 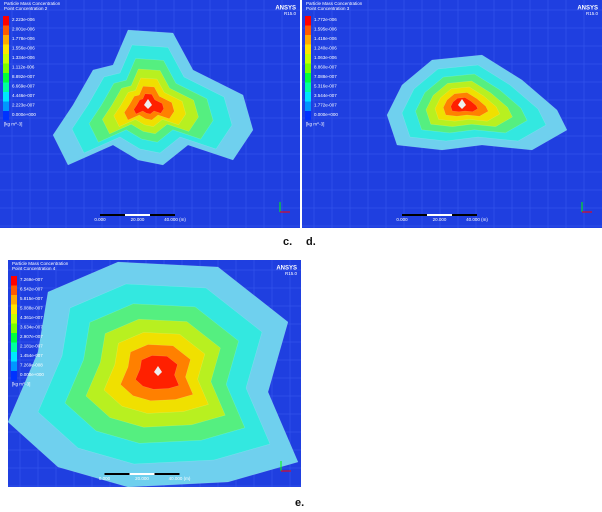 I want to click on legend-label: 6.542e-007, so click(x=31, y=289).